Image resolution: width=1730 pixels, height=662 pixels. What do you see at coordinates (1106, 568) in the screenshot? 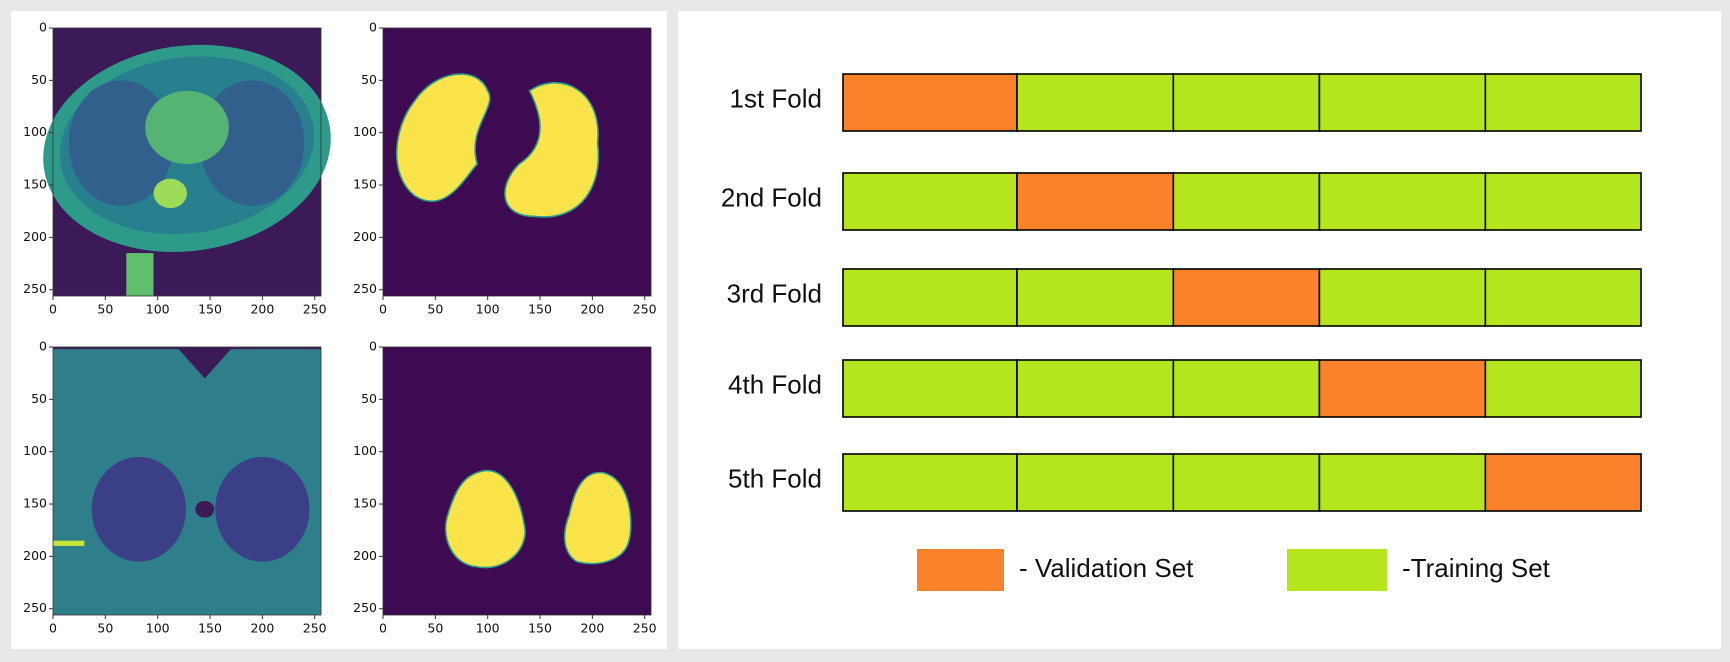
I see `legend-label: - Validation Set` at bounding box center [1106, 568].